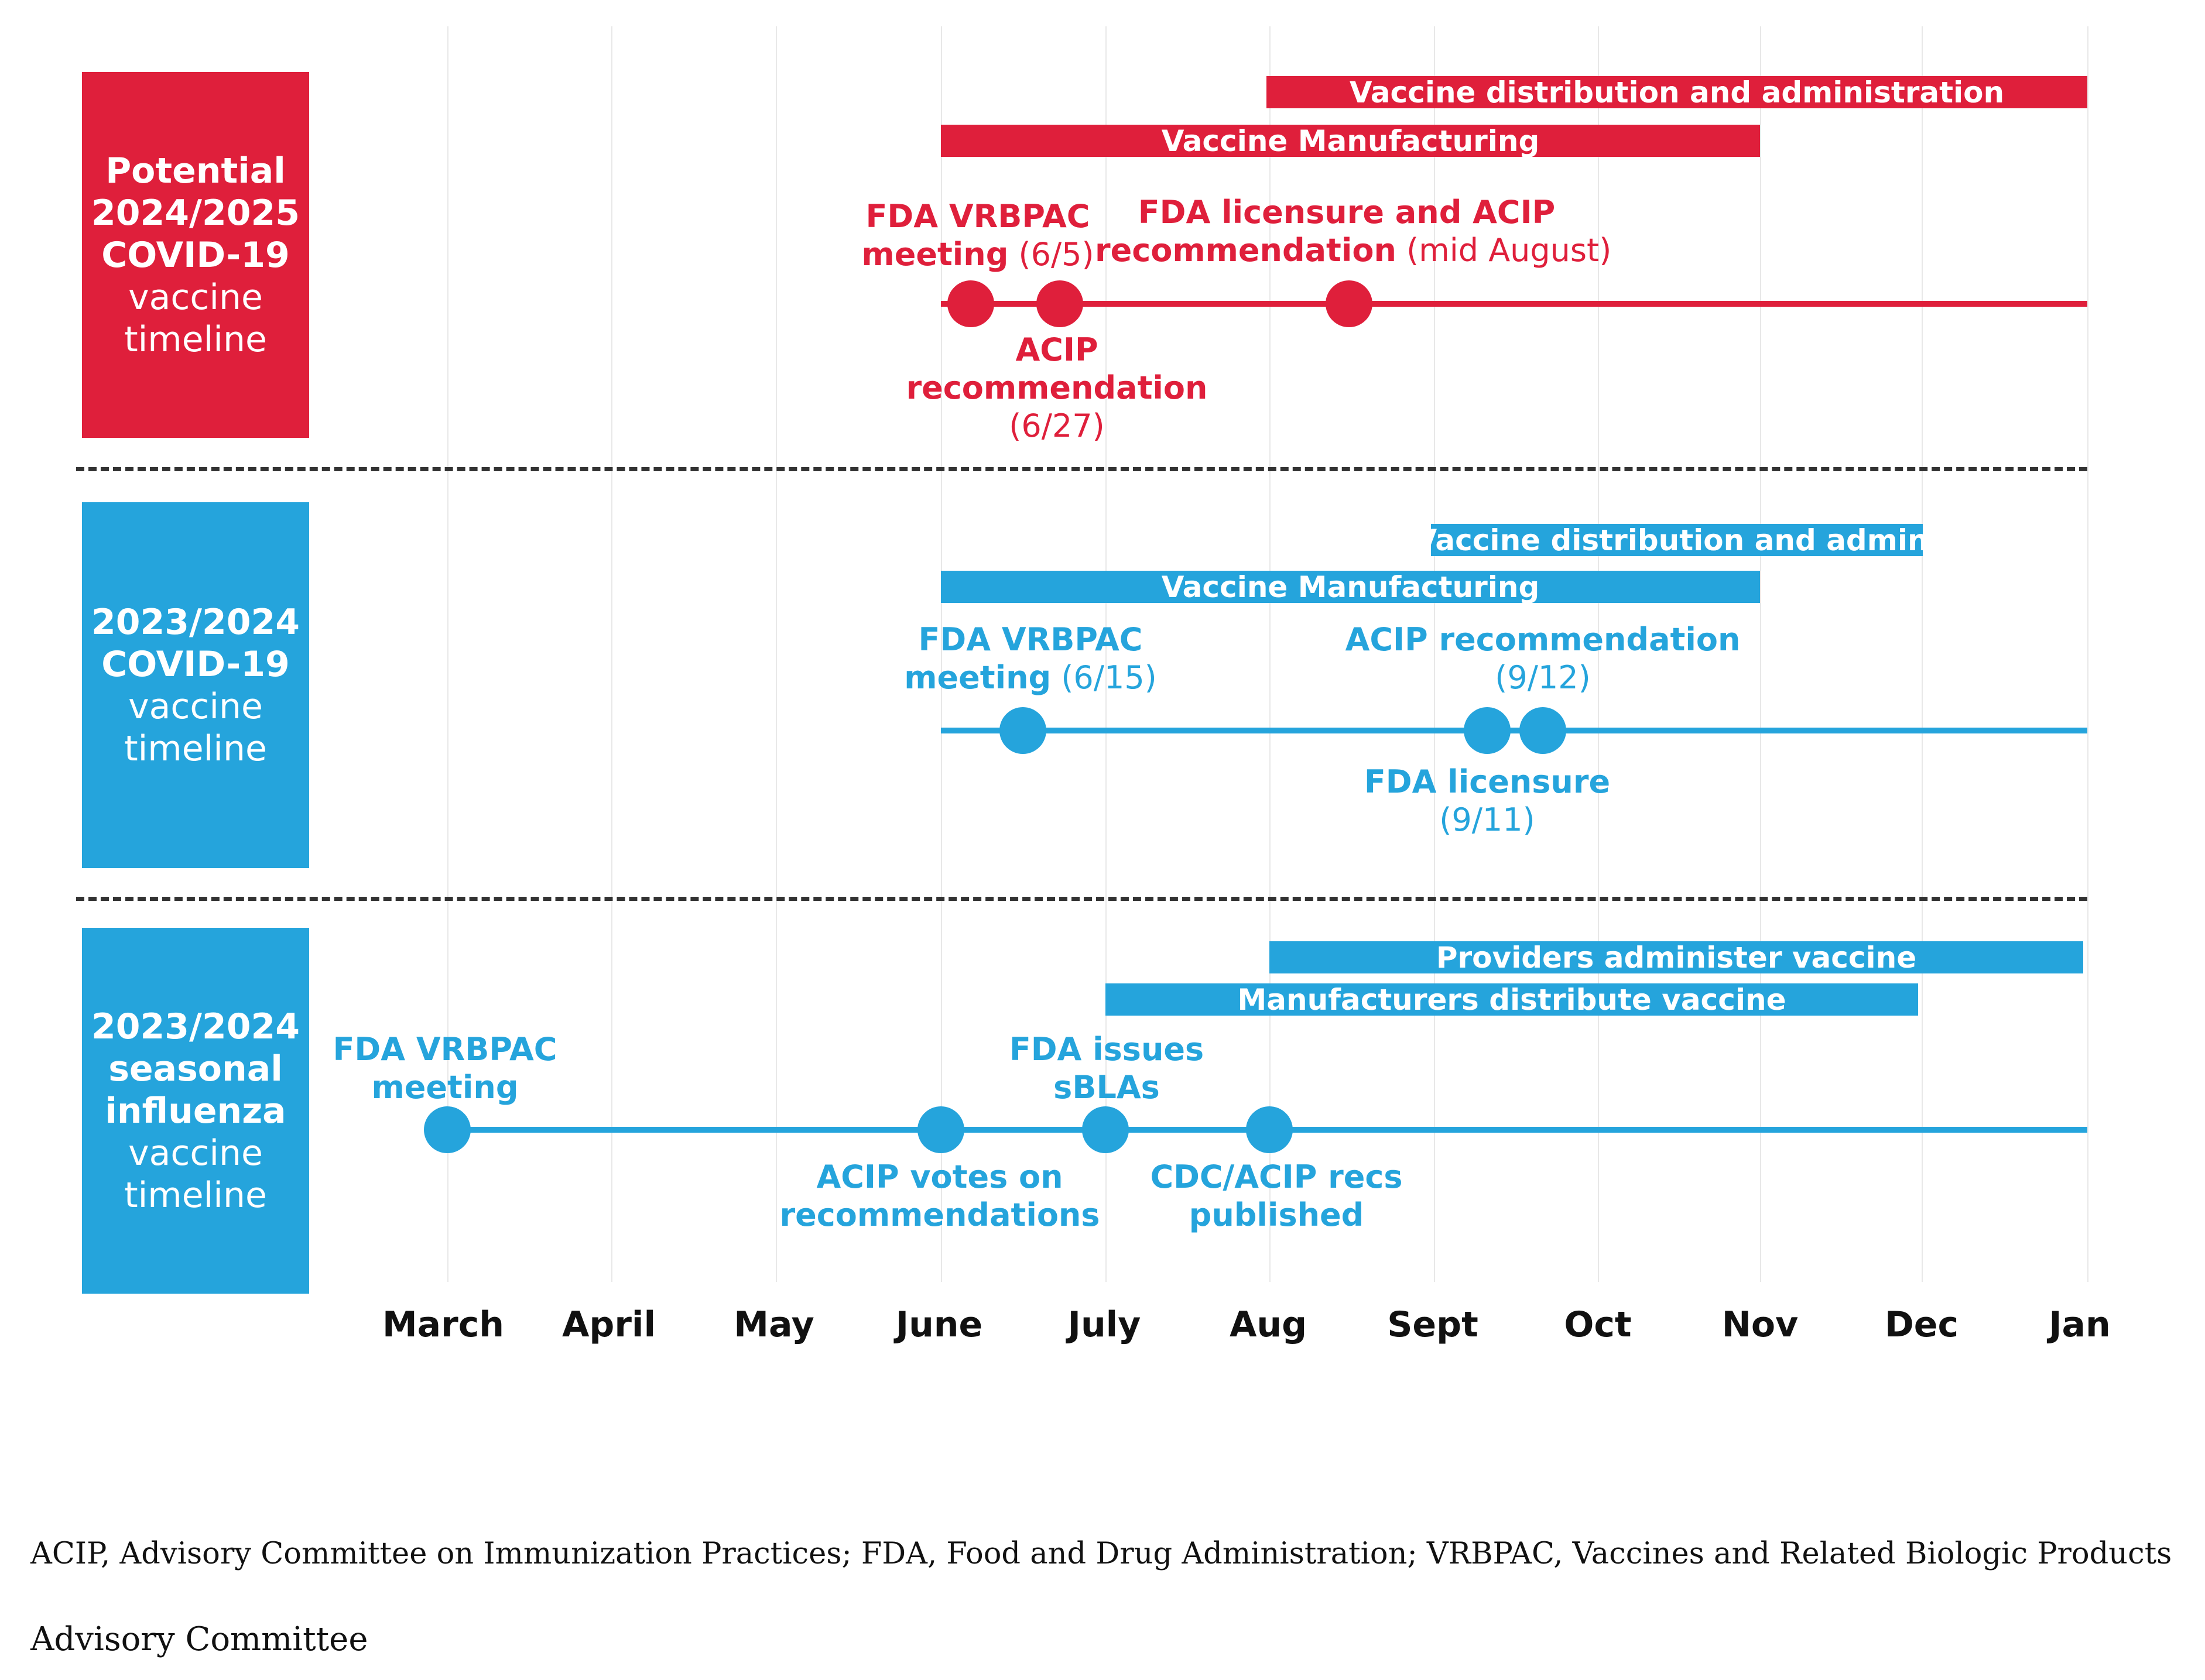 Image resolution: width=2205 pixels, height=1680 pixels. Describe the element at coordinates (1676, 92) in the screenshot. I see `bar-distribution-2024: Vaccine distribution and administration` at that location.